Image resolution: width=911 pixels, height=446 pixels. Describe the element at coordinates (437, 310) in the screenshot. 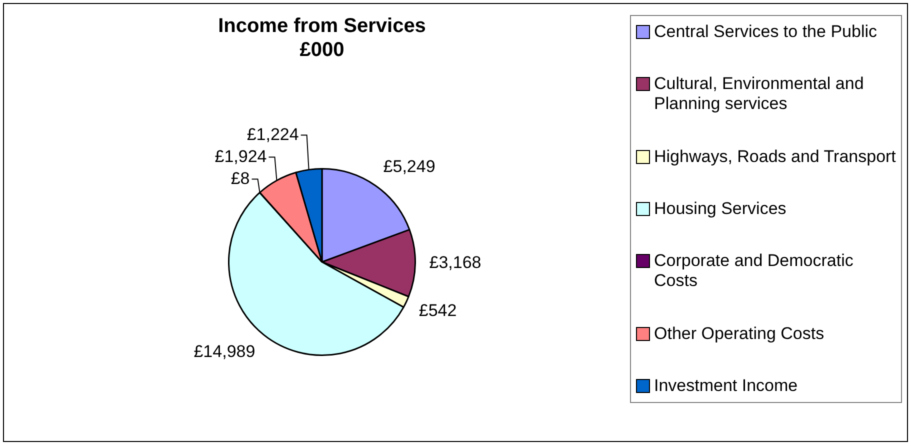

I see `data-label: £542` at that location.